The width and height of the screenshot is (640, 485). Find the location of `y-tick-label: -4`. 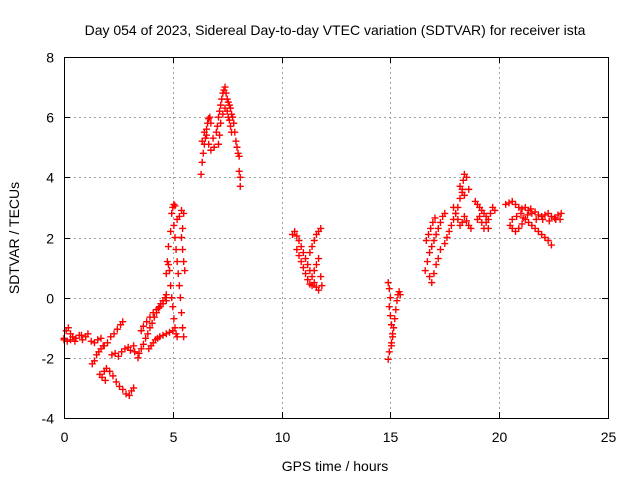

y-tick-label: -4 is located at coordinates (48, 419).